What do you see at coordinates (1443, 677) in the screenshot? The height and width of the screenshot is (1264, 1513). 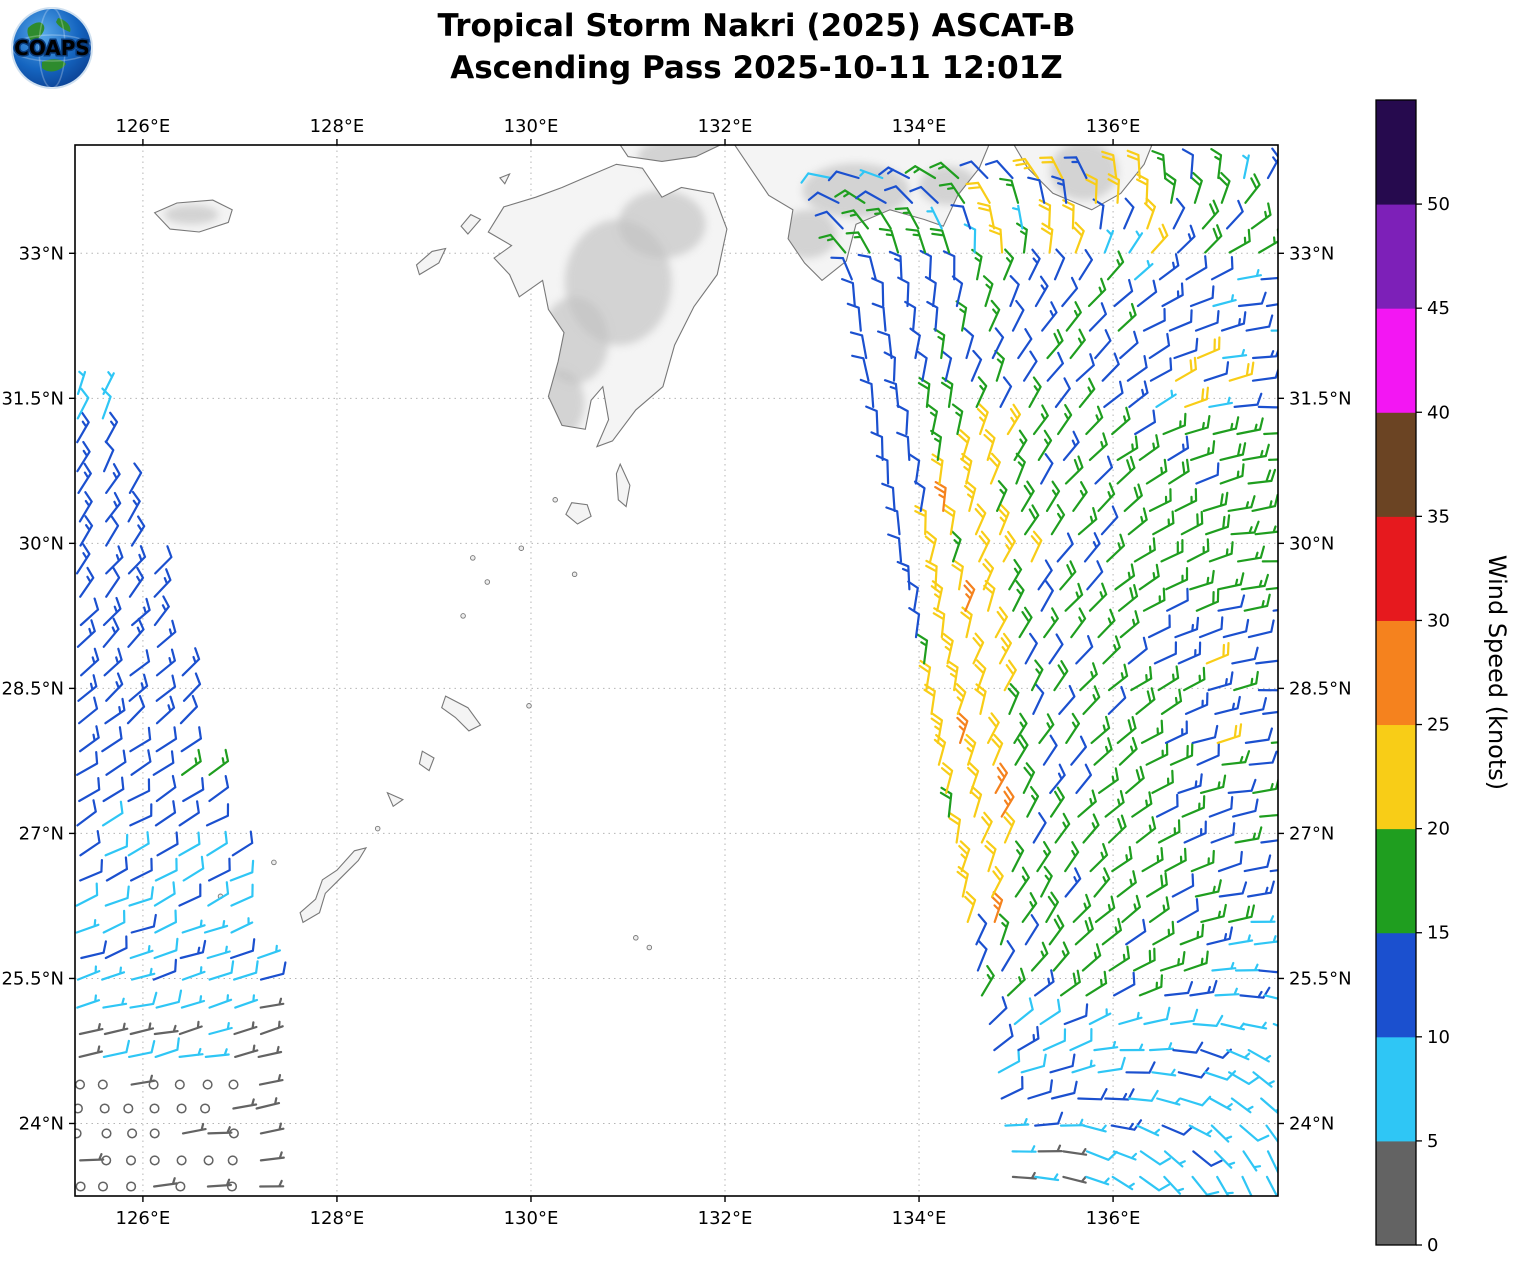 I see `colorbar: 0 5 10 15 20 25 30 35 40 45 50 Wind Speed (knots)` at bounding box center [1443, 677].